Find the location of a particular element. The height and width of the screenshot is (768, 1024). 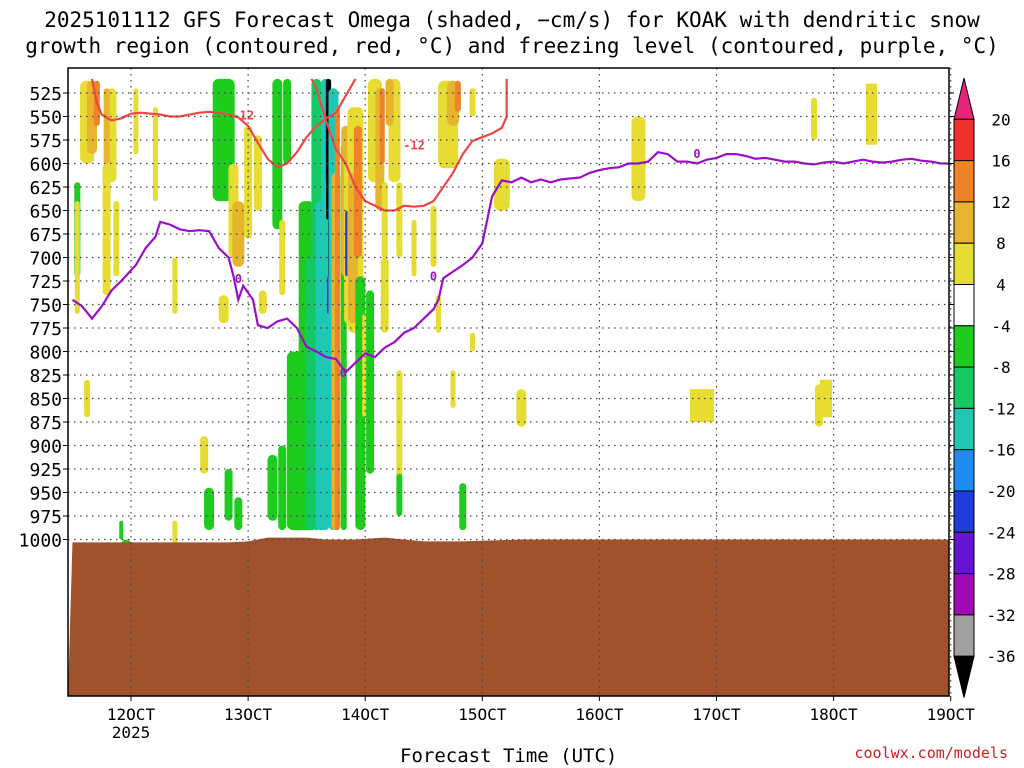

x-tick-label: 19OCT is located at coordinates (951, 714).